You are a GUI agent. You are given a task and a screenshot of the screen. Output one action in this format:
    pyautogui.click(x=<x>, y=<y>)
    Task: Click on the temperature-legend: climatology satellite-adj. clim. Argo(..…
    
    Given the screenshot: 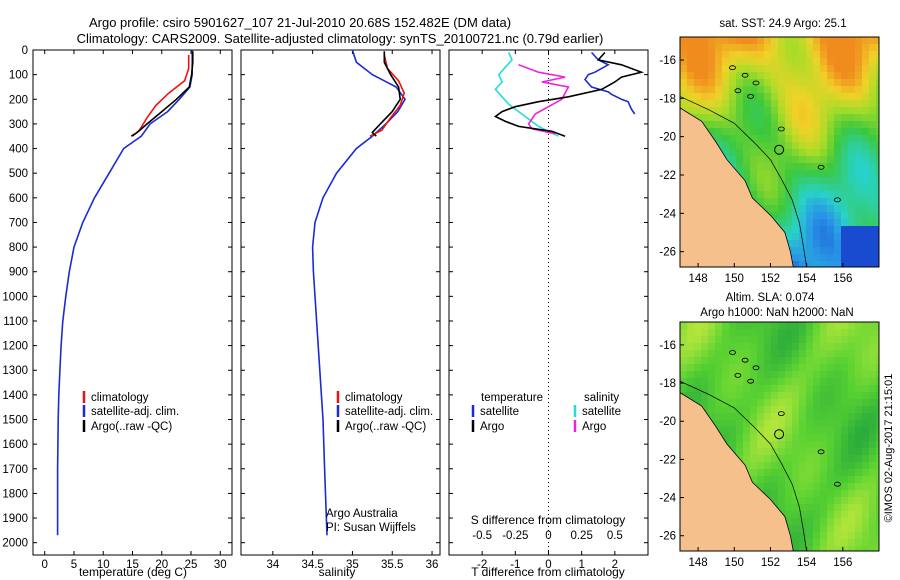 What is the action you would take?
    pyautogui.click(x=130, y=412)
    